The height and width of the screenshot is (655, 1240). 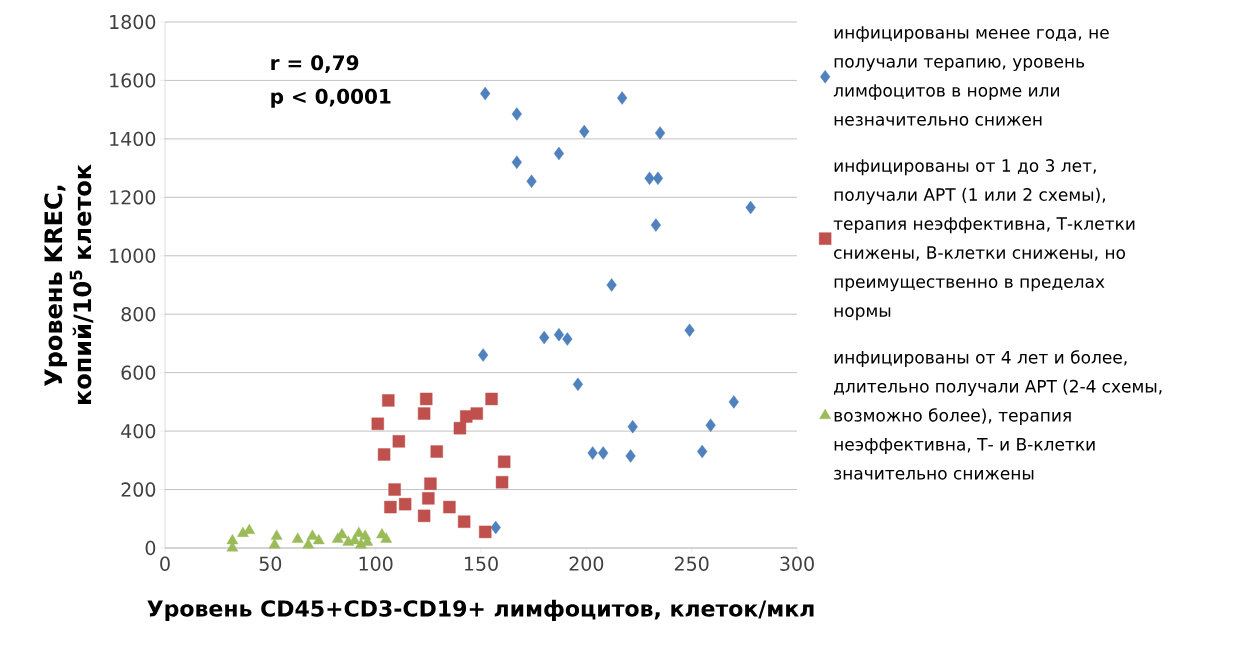 I want to click on y-tick-label: 1800, so click(x=133, y=22).